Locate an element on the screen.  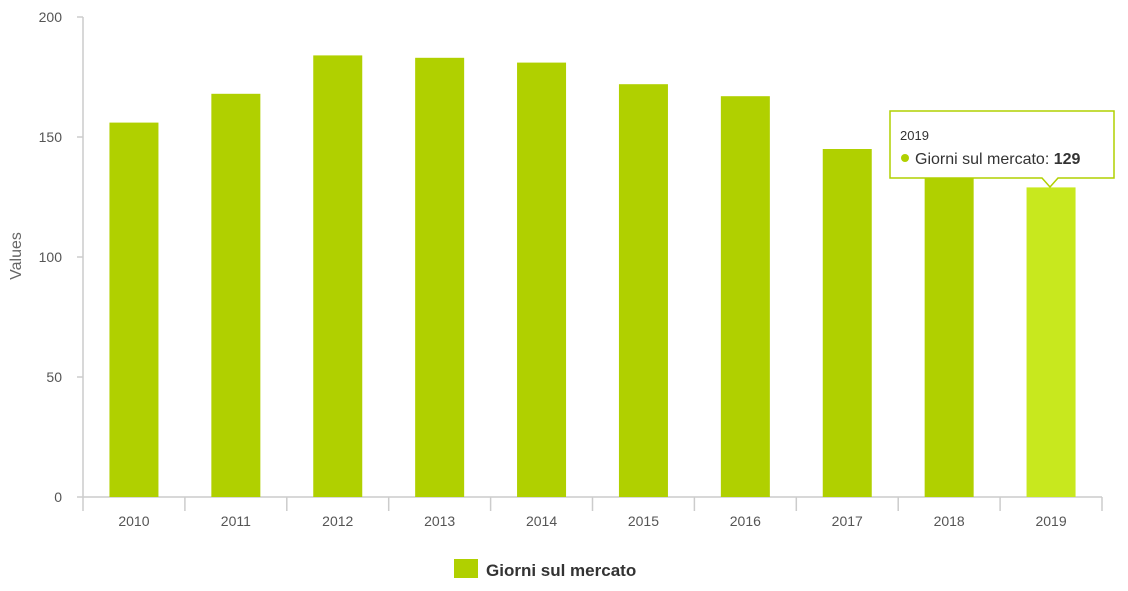
tooltip-box is located at coordinates (1002, 149).